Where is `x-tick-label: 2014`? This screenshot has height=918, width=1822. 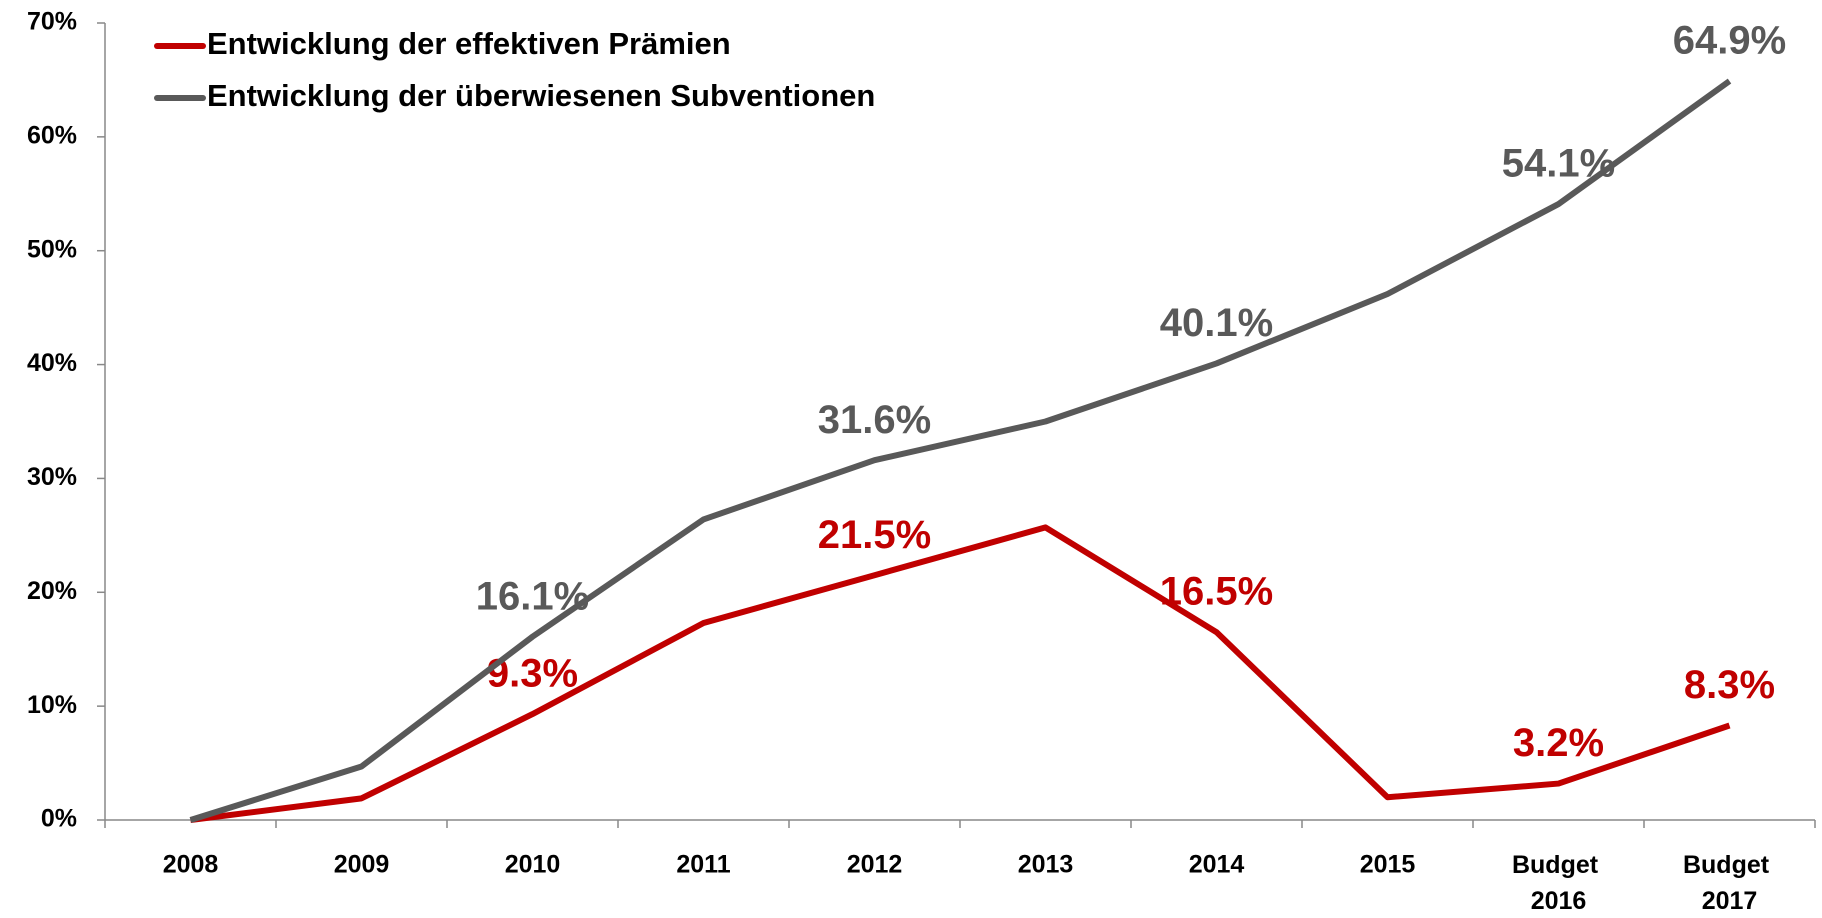 x-tick-label: 2014 is located at coordinates (1217, 865).